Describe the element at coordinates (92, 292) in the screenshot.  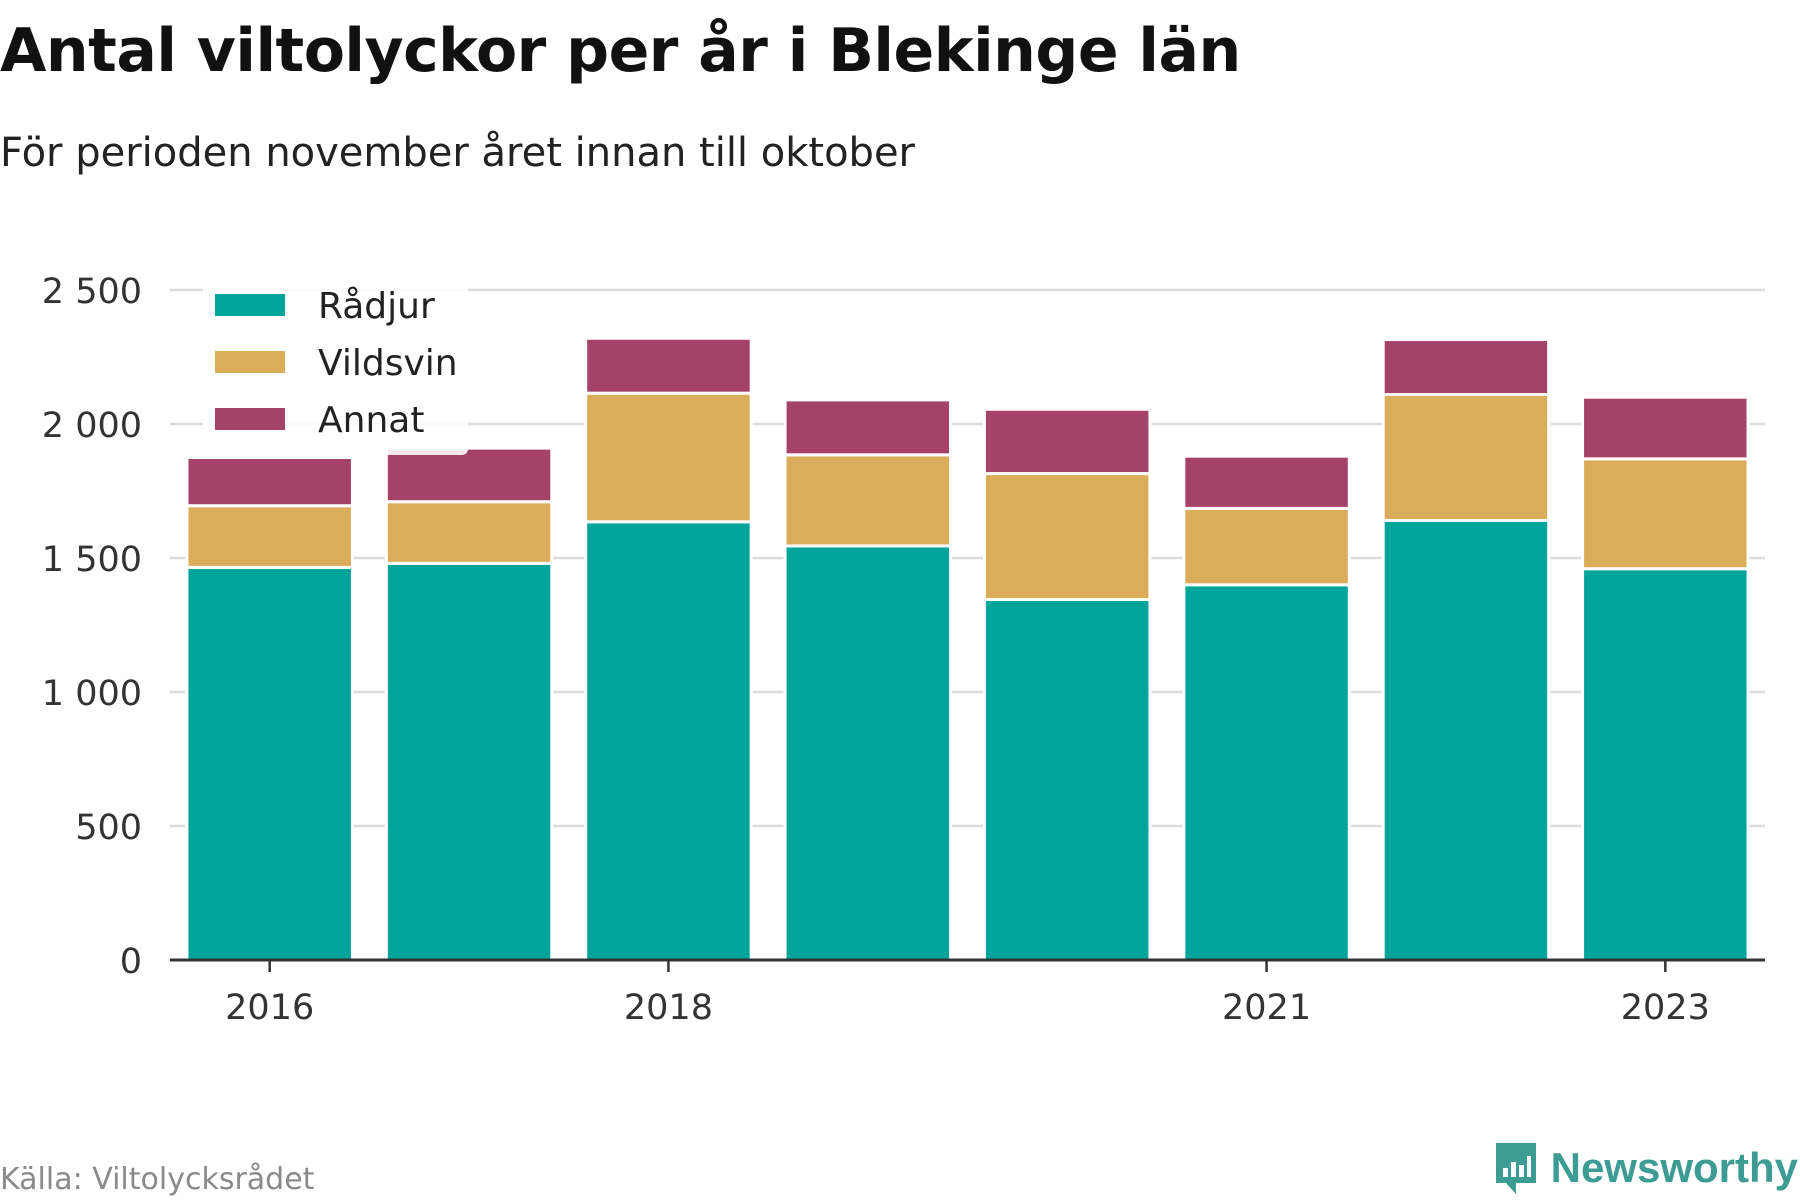
I see `y-tick-label: 2 500` at that location.